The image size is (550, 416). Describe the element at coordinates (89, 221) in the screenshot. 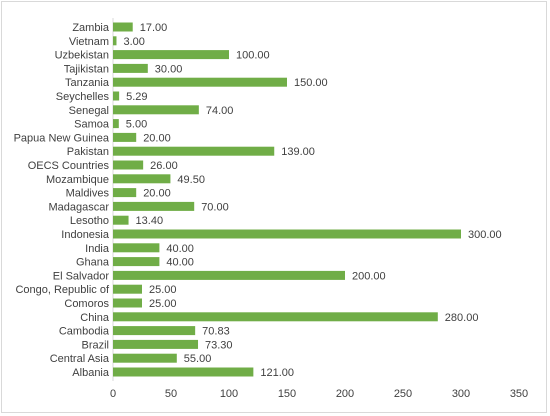

I see `category-label: Lesotho` at that location.